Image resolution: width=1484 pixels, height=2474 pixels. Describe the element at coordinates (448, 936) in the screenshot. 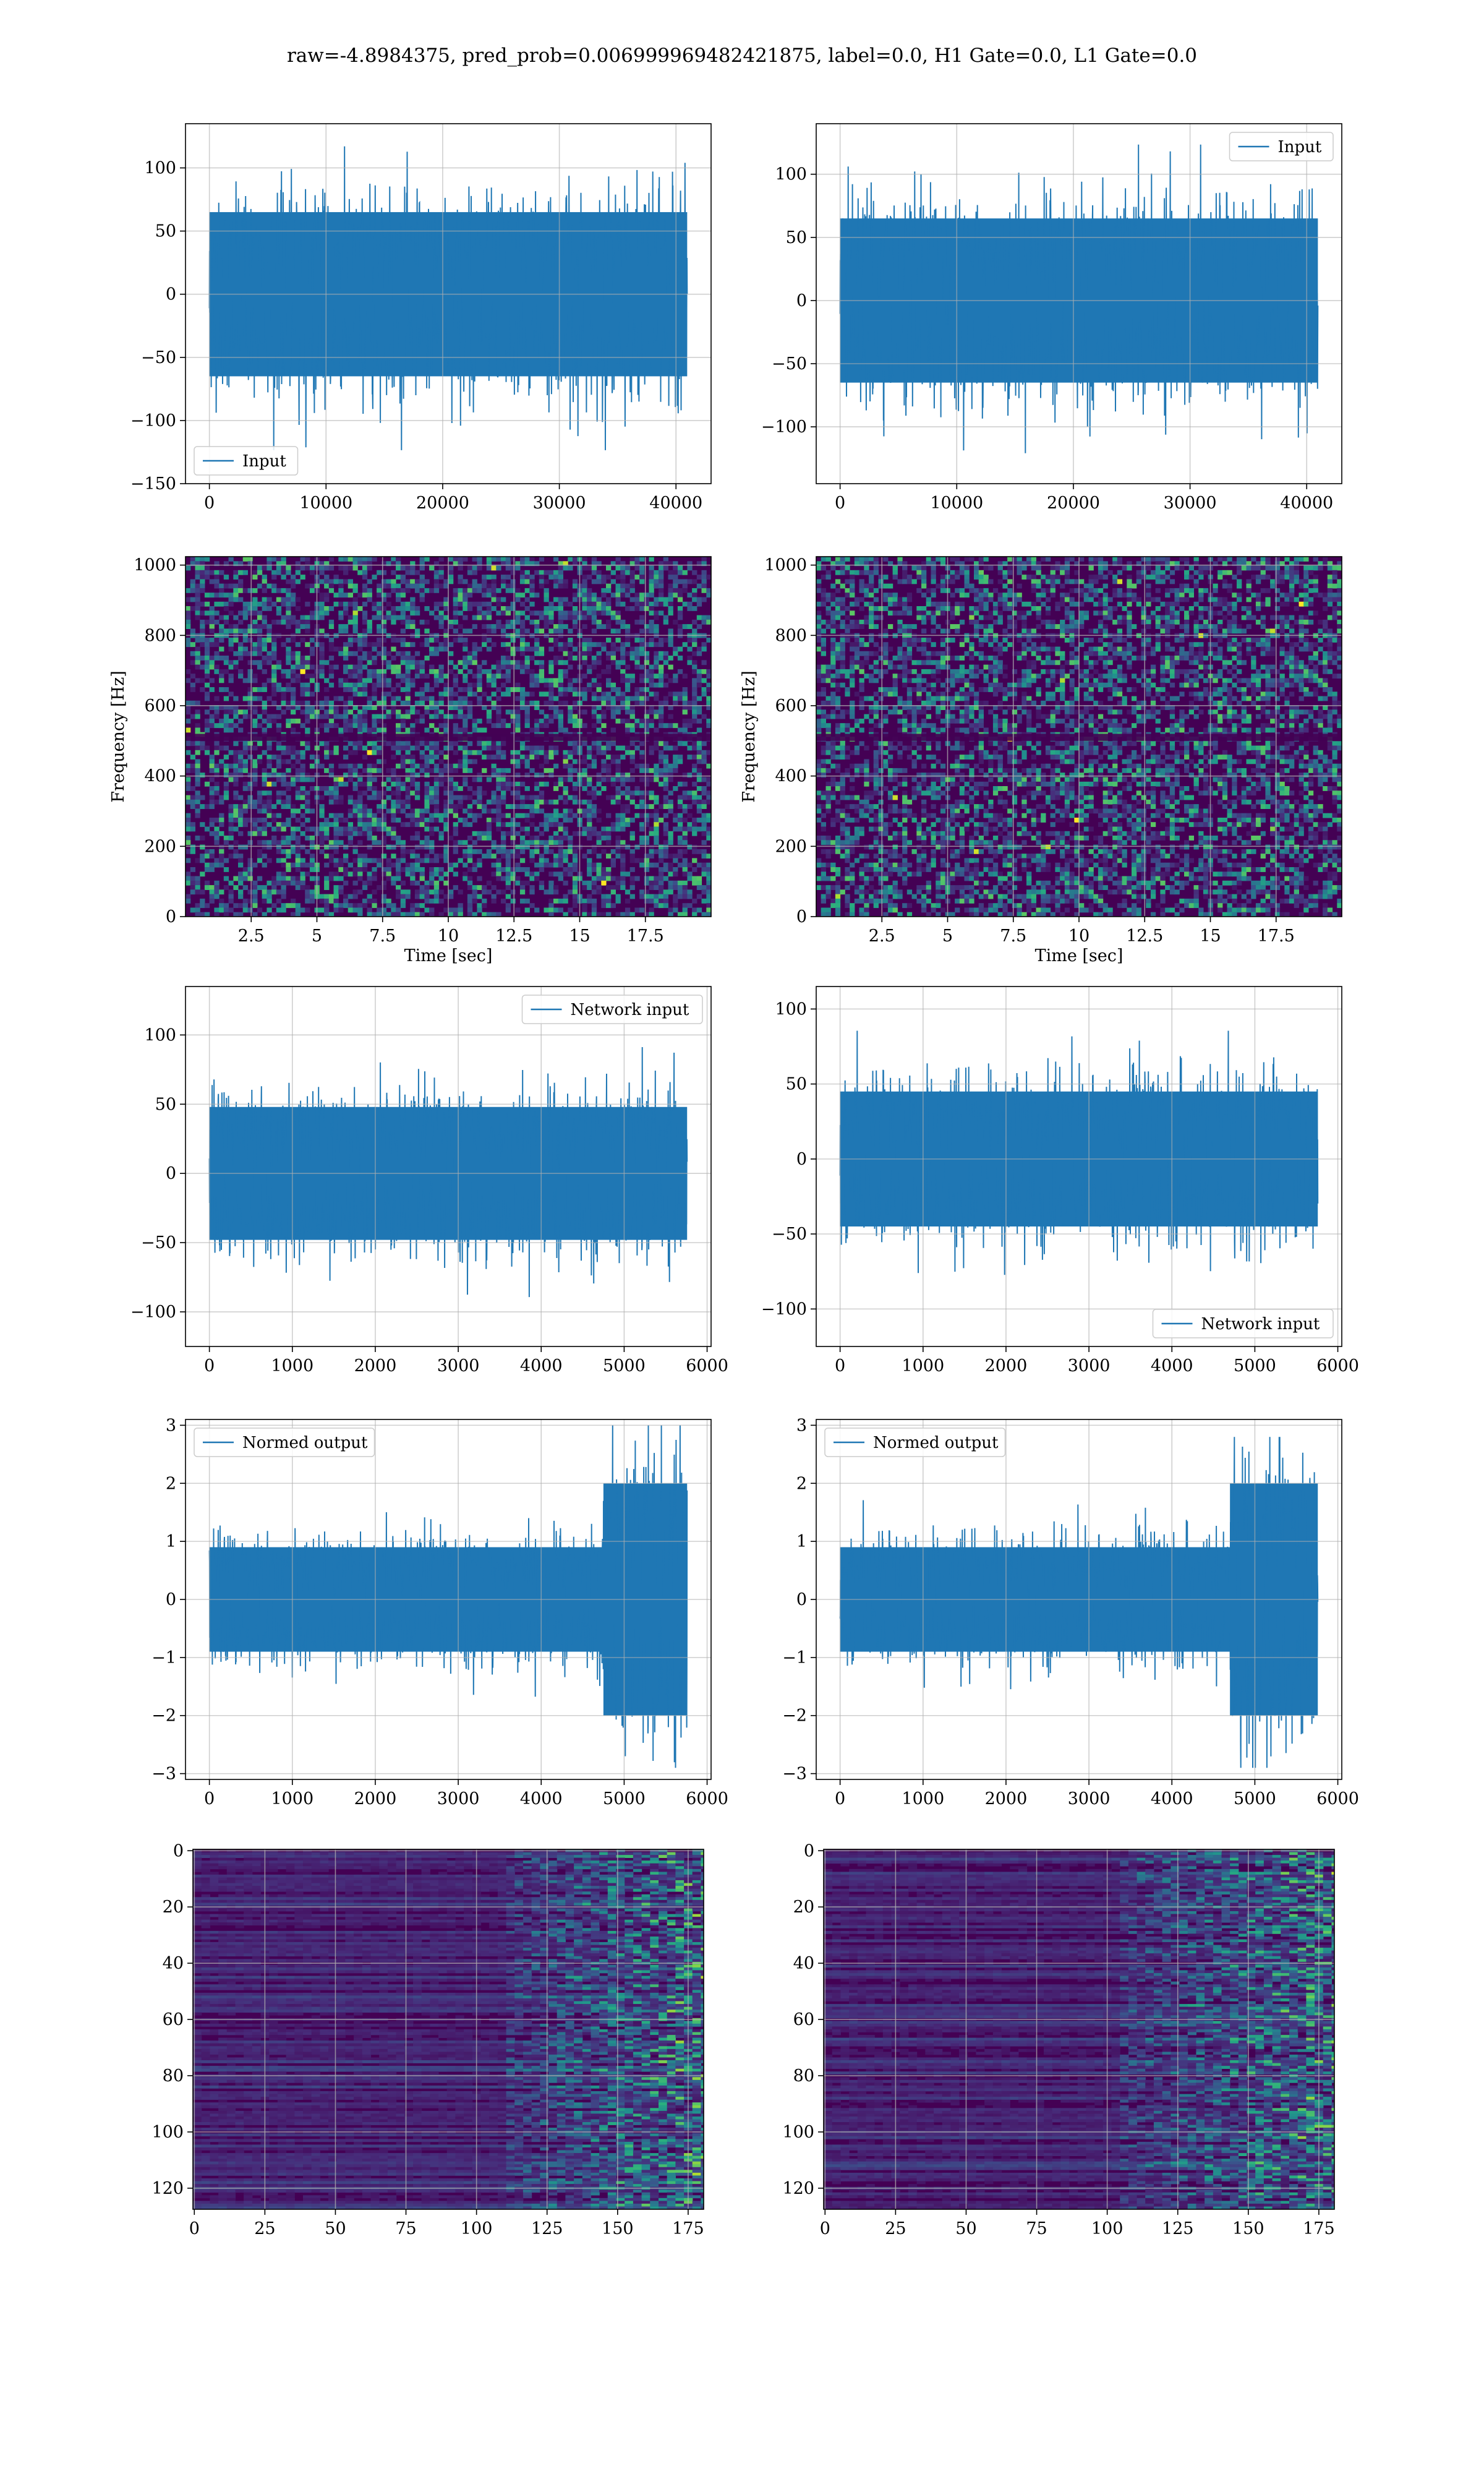

I see `x-tick-label: 10` at that location.